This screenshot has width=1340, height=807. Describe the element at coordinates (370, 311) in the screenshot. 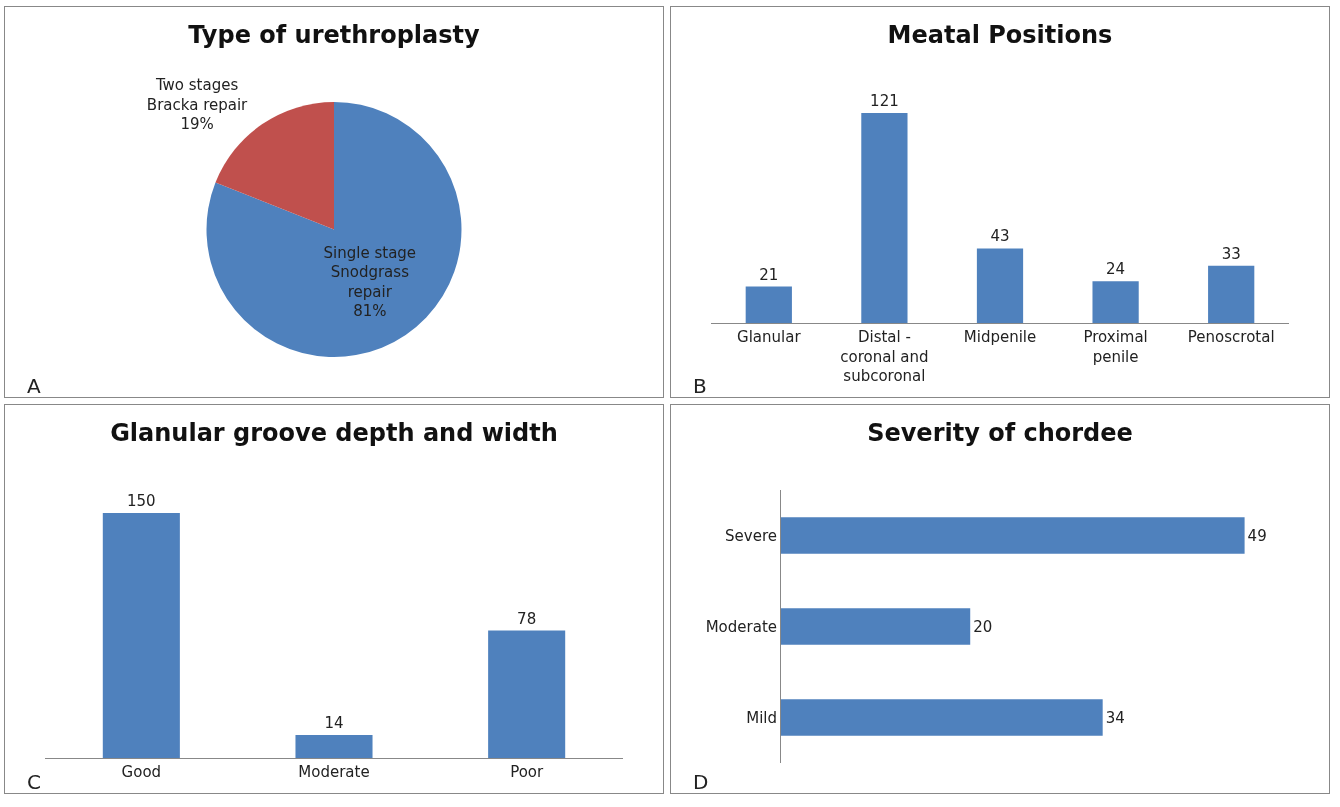

I see `data-label: 81%` at that location.